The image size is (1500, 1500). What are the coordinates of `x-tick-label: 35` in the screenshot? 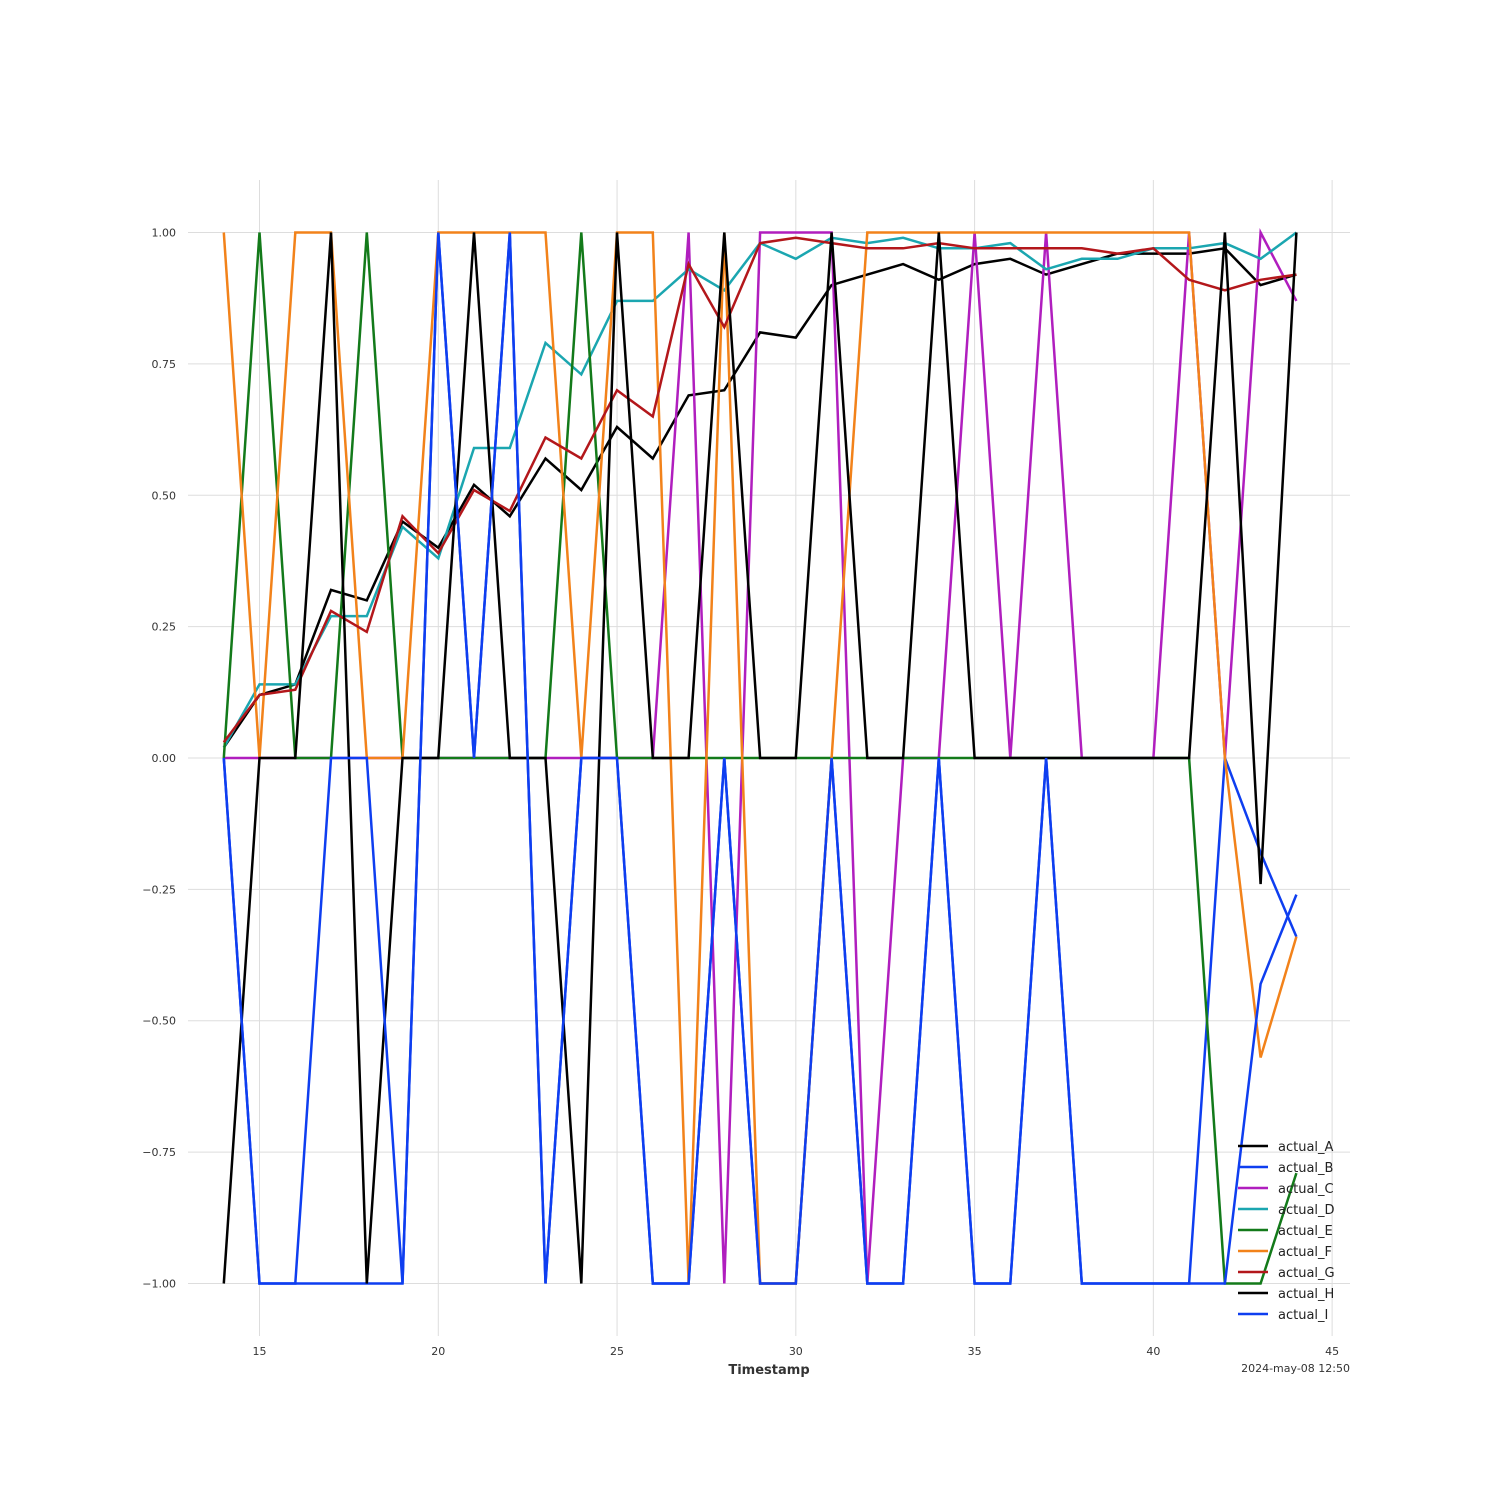 It's located at (975, 1351).